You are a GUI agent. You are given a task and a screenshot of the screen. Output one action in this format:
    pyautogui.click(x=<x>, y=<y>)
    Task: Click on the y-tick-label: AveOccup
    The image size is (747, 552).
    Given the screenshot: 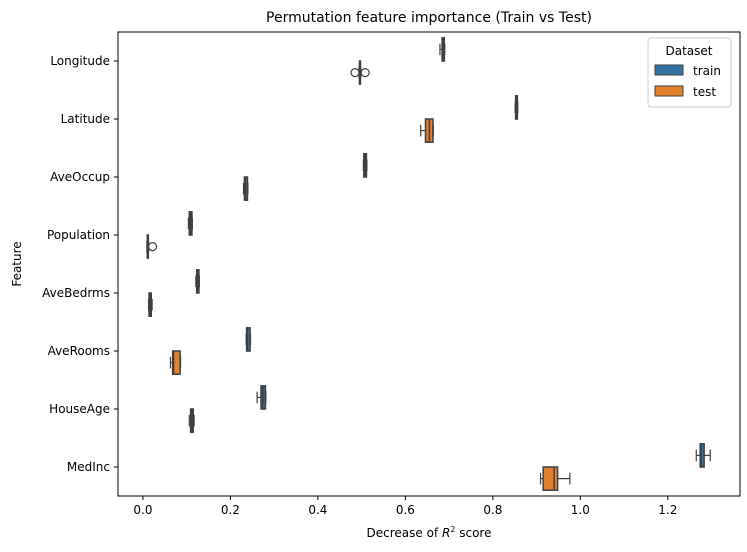 What is the action you would take?
    pyautogui.click(x=80, y=177)
    